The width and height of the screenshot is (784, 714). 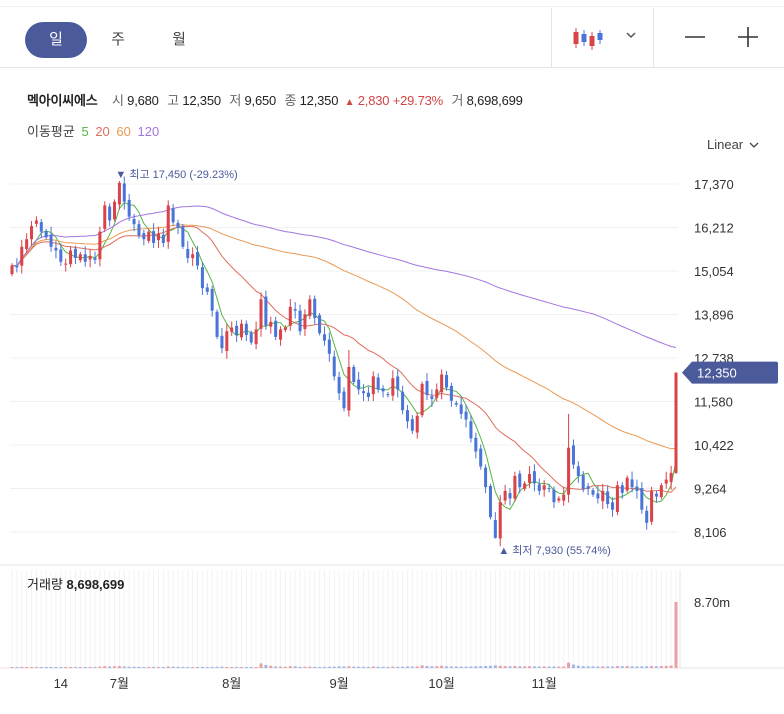 I want to click on plus-icon, so click(x=748, y=37).